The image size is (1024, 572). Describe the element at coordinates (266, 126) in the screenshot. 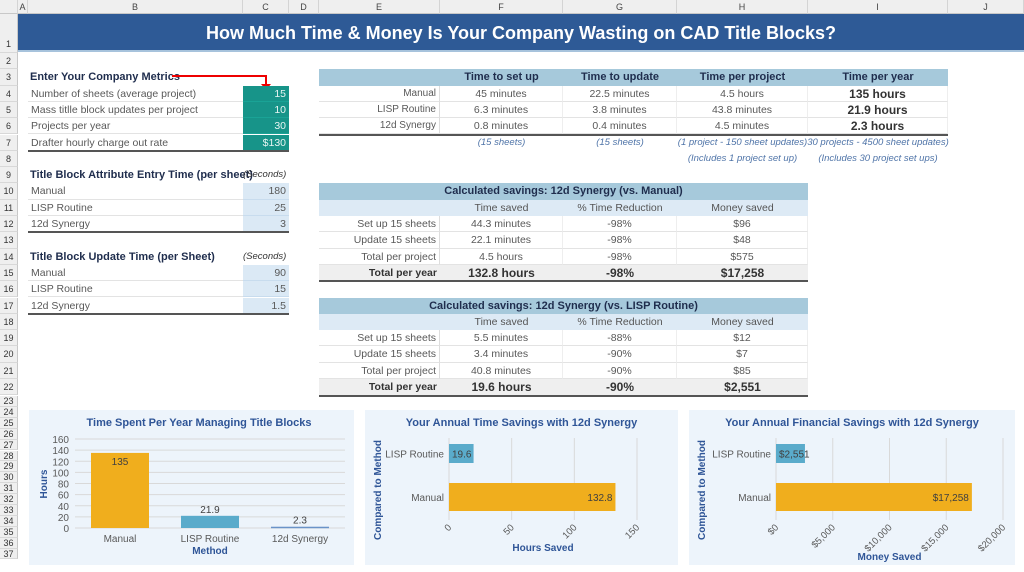

I see `metric-input: 30` at that location.